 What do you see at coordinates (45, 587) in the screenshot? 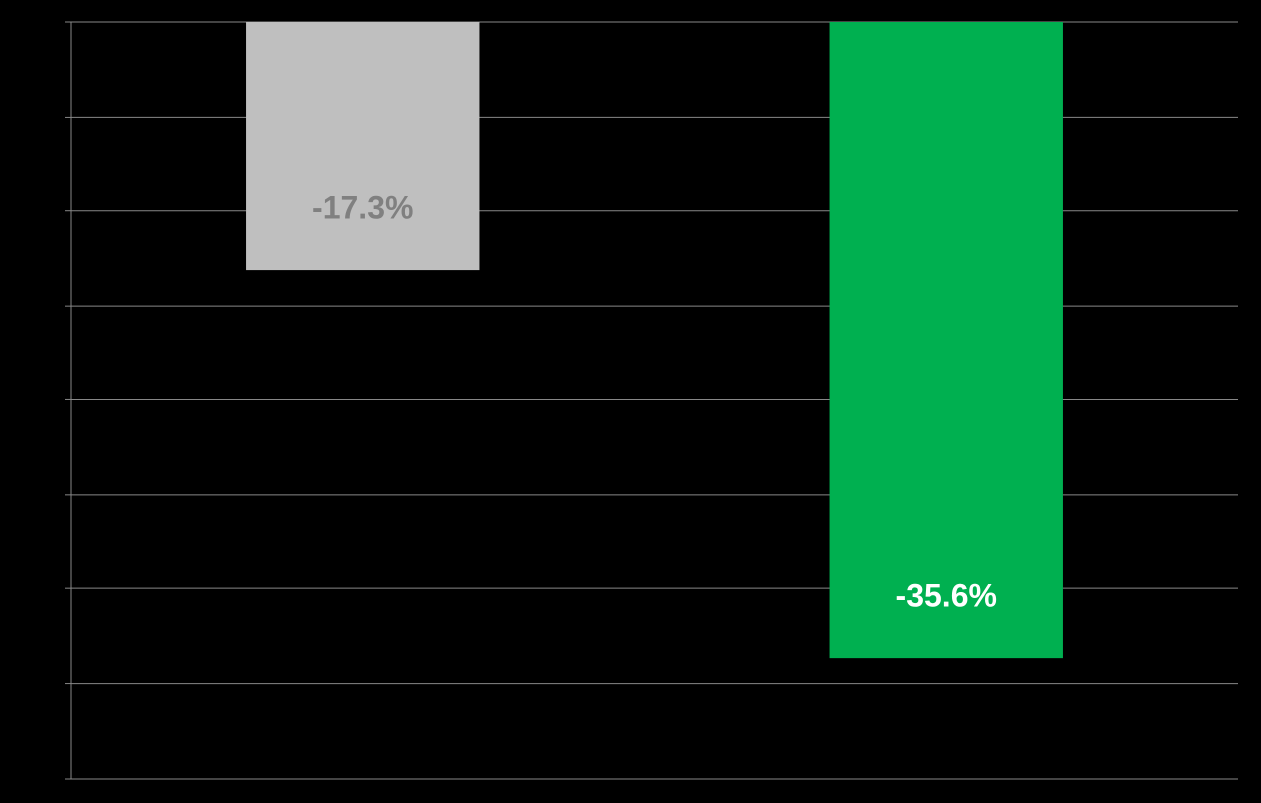
I see `y-tick-label: -32.3` at bounding box center [45, 587].